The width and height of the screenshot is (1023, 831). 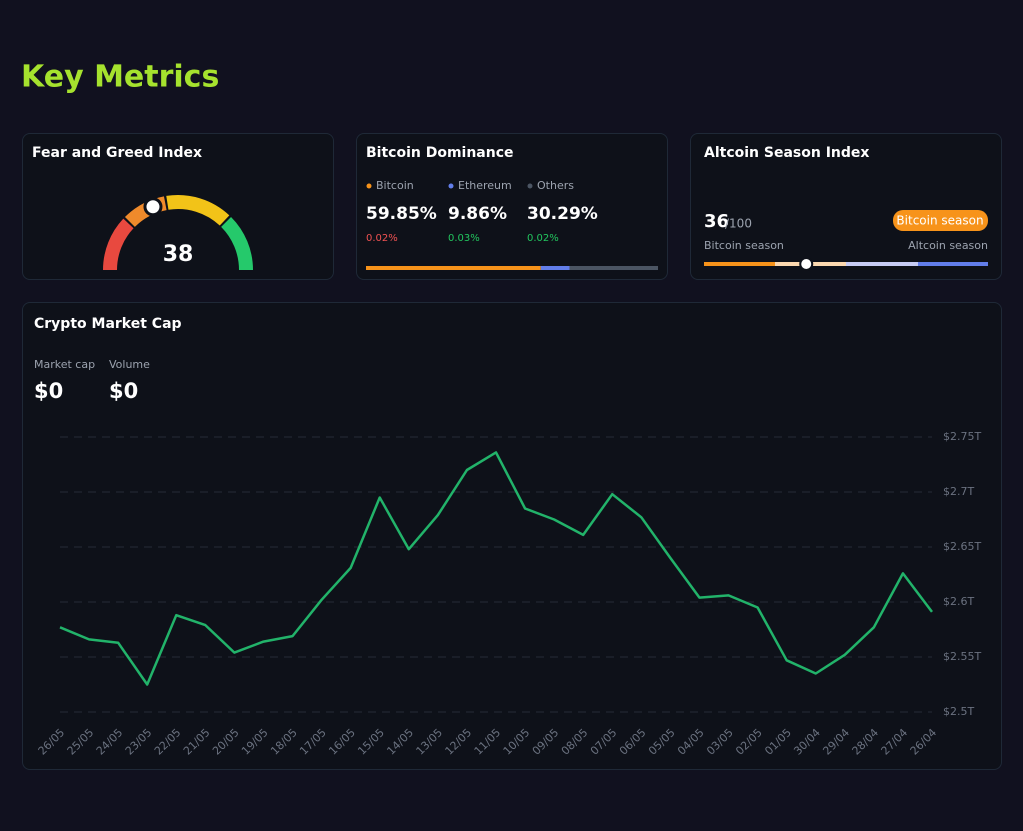 I want to click on gauge-value: 38, so click(x=178, y=254).